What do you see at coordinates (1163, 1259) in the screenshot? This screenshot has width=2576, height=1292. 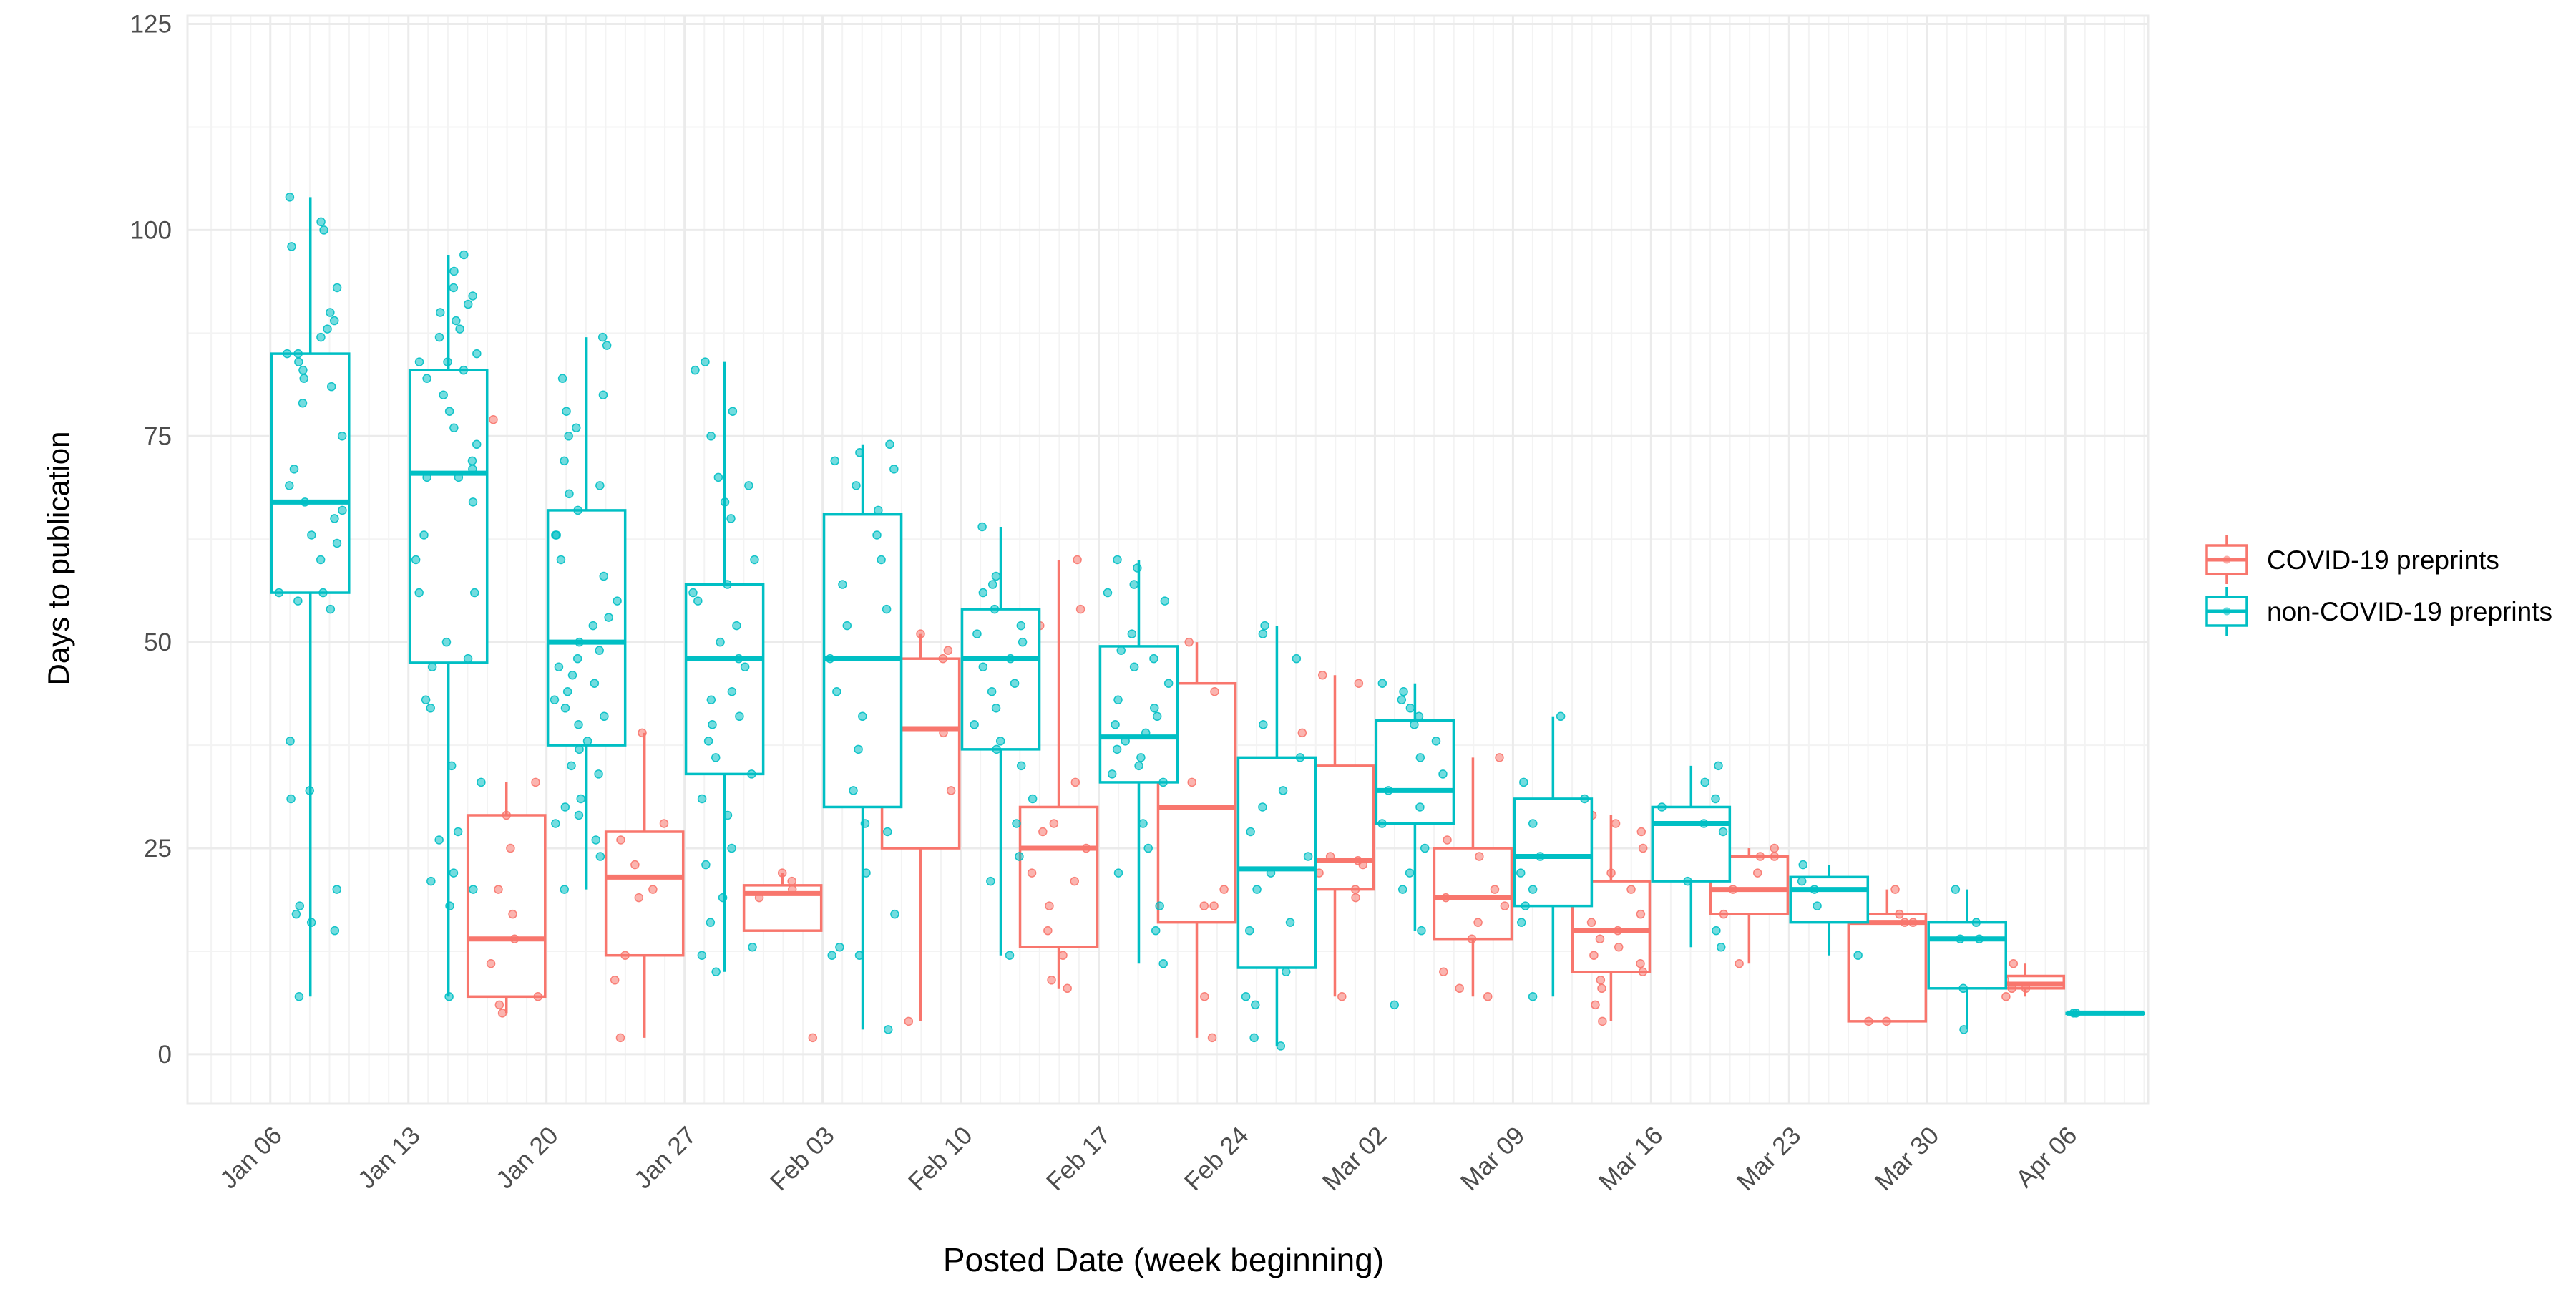 I see `x-axis-title: Posted Date (week beginning)` at bounding box center [1163, 1259].